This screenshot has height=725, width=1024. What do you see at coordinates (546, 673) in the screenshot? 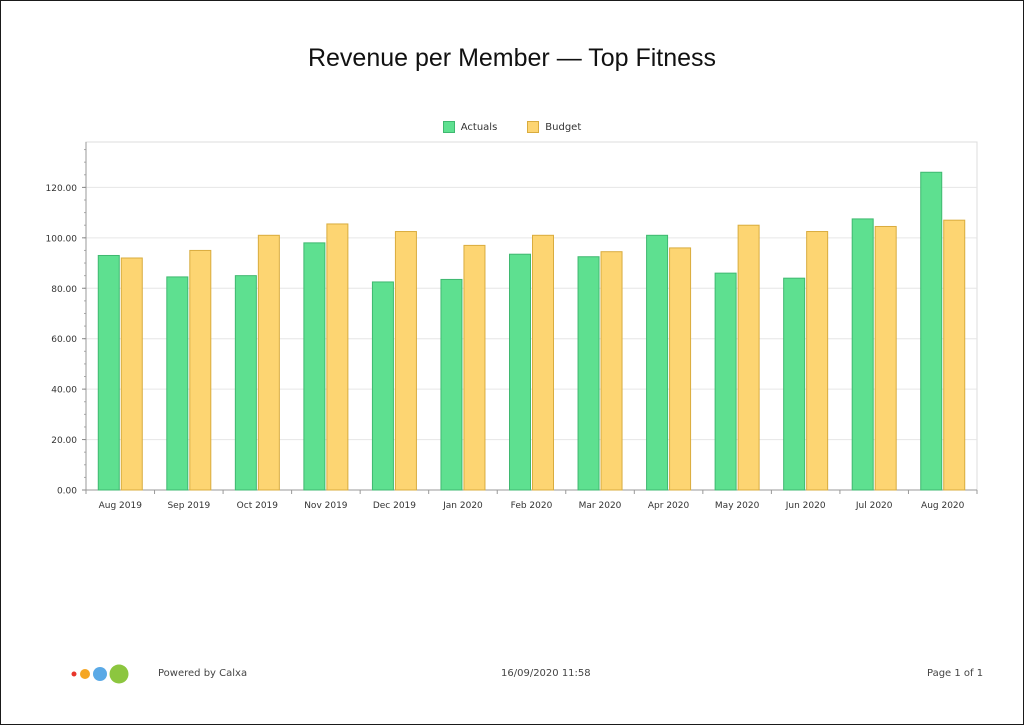
I see `footer-timestamp: 16/09/2020 11:58` at bounding box center [546, 673].